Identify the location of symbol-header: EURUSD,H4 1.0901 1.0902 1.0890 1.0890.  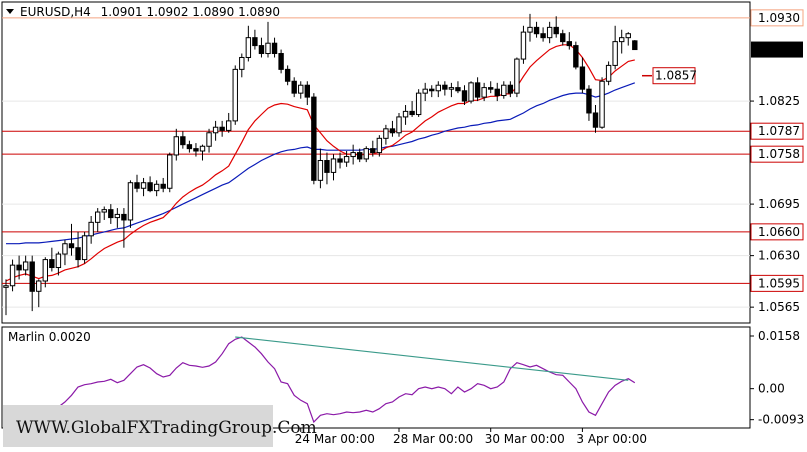
(150, 12).